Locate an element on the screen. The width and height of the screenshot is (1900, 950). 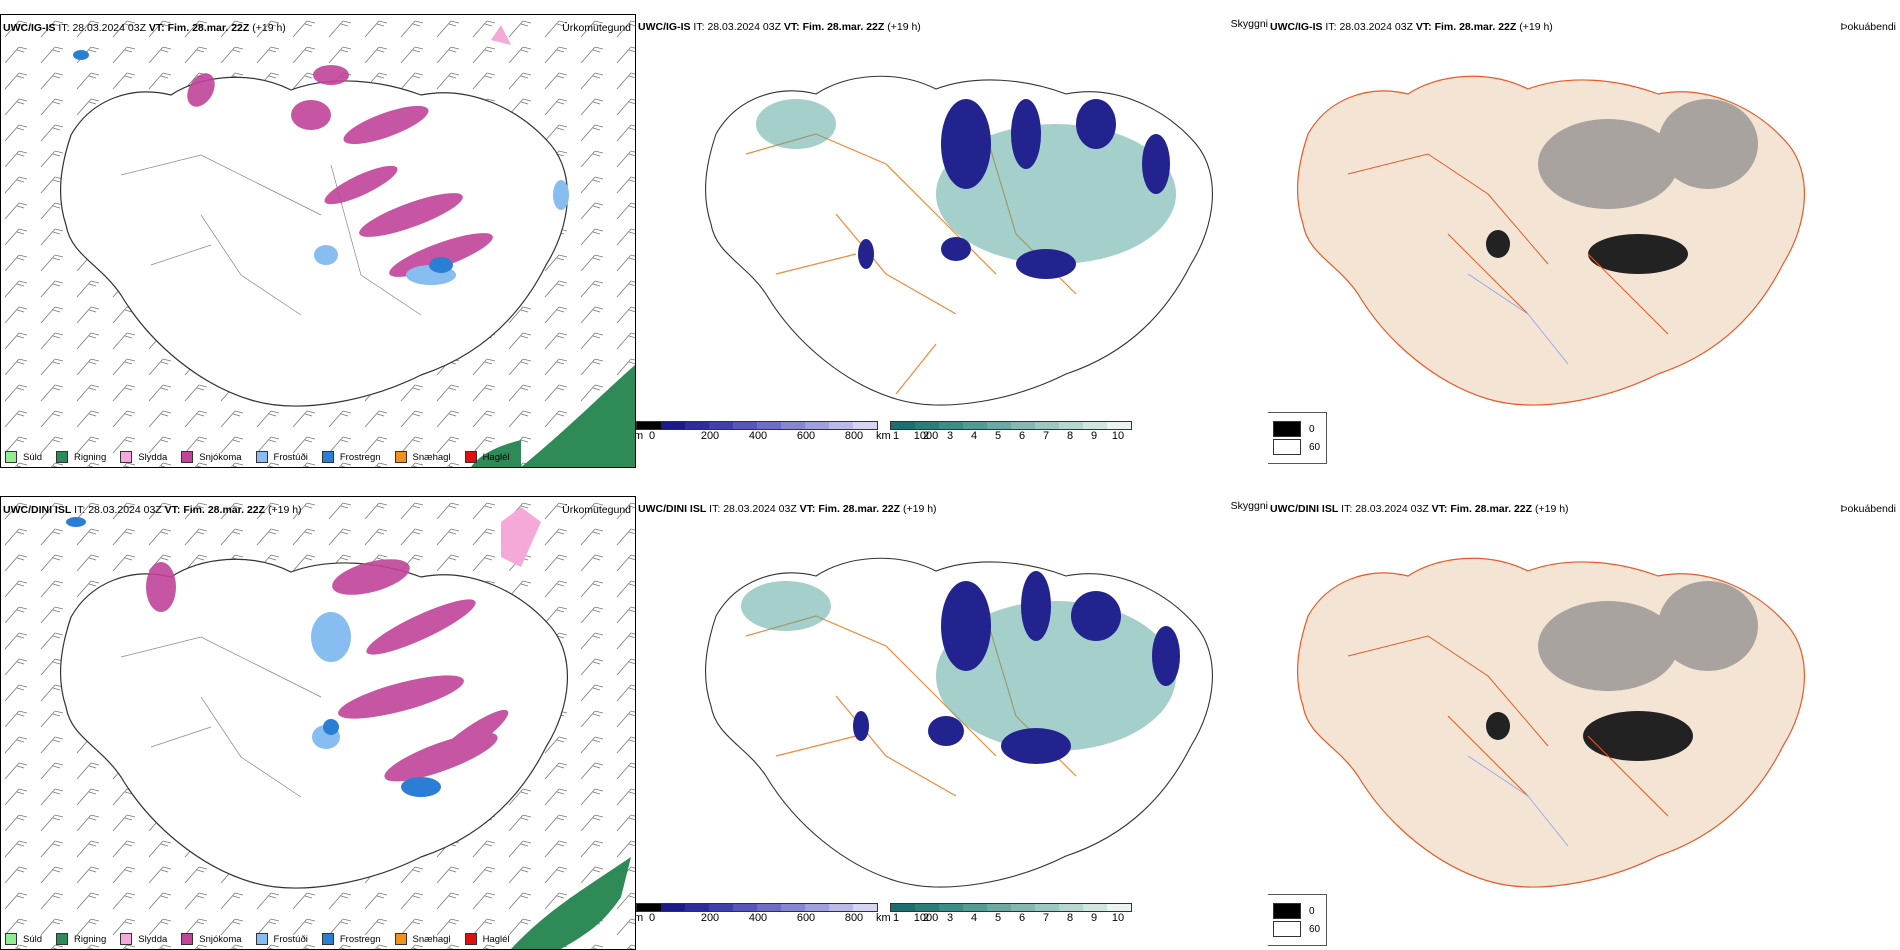
valid-time: Fim. 28.mar. 22Z is located at coordinates (208, 28).